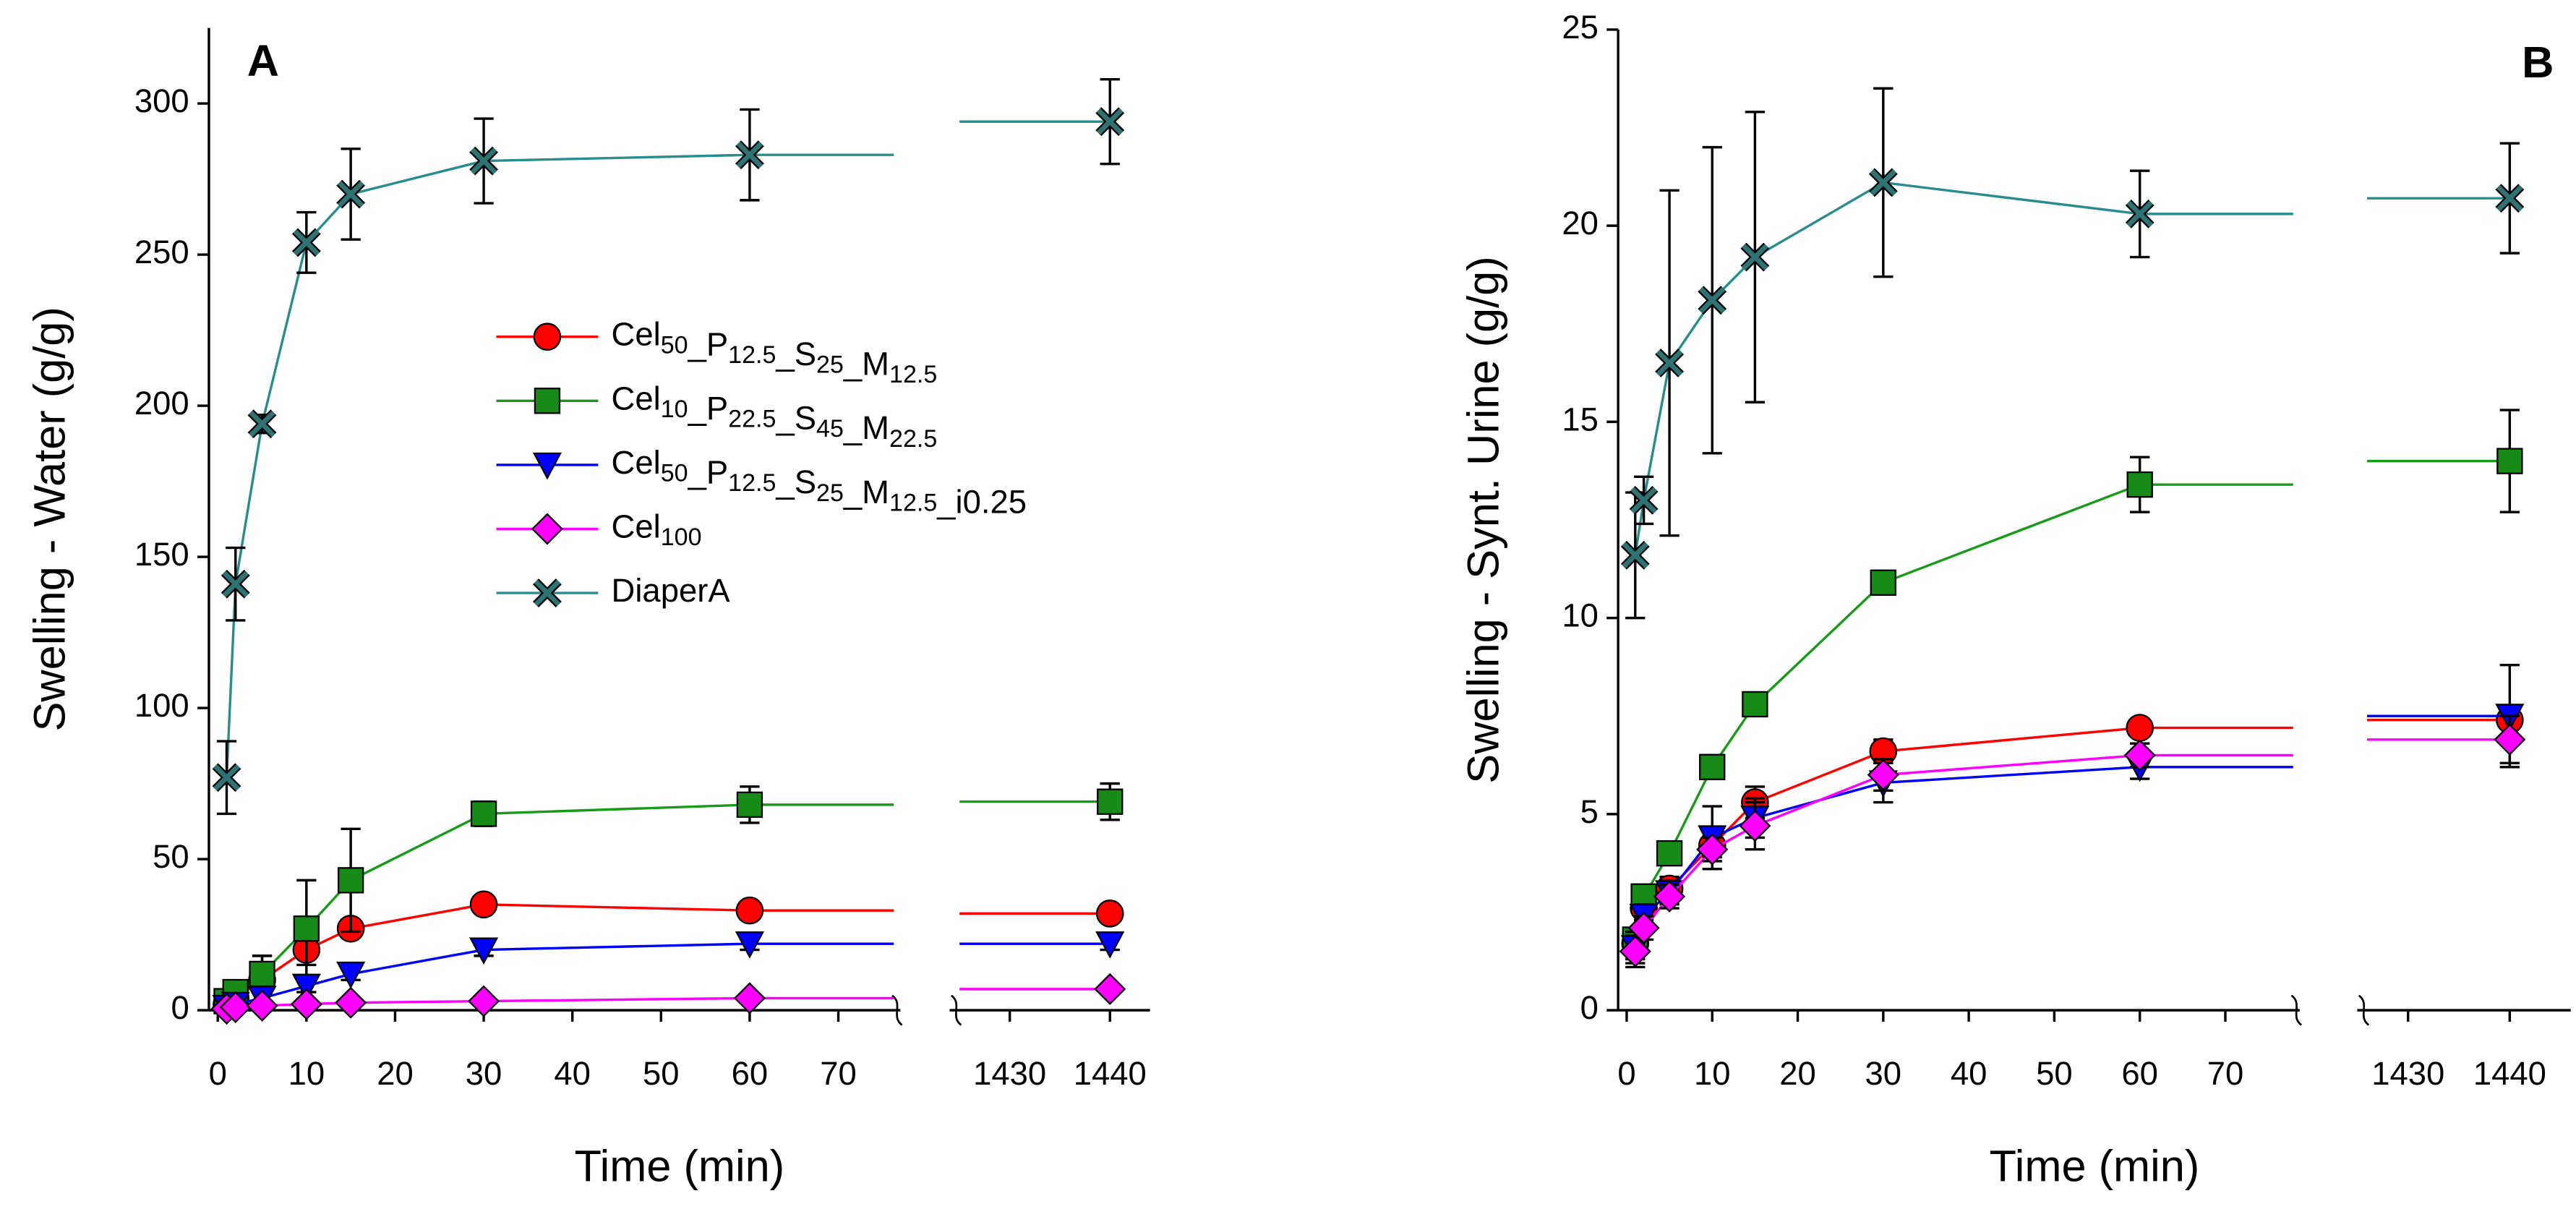 This screenshot has height=1209, width=2576. What do you see at coordinates (775, 352) in the screenshot?
I see `legend-label: Cel50_P12.5_S25_M12.5` at bounding box center [775, 352].